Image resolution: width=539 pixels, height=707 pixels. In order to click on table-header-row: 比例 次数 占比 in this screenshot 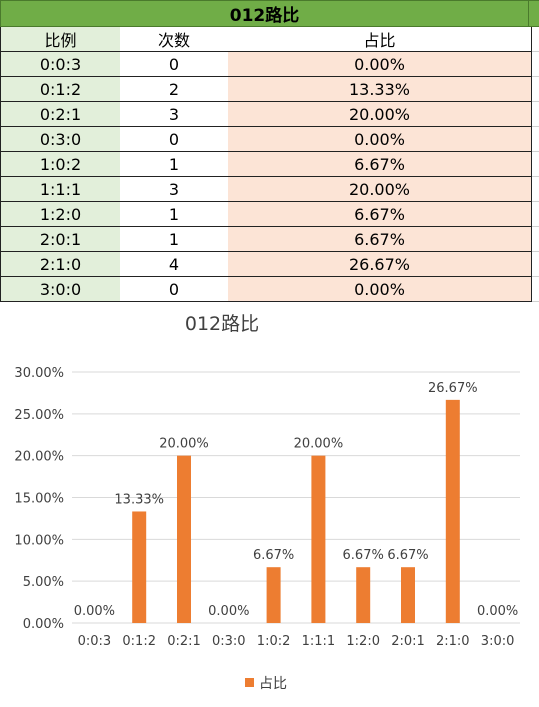, I will do `click(269, 39)`.